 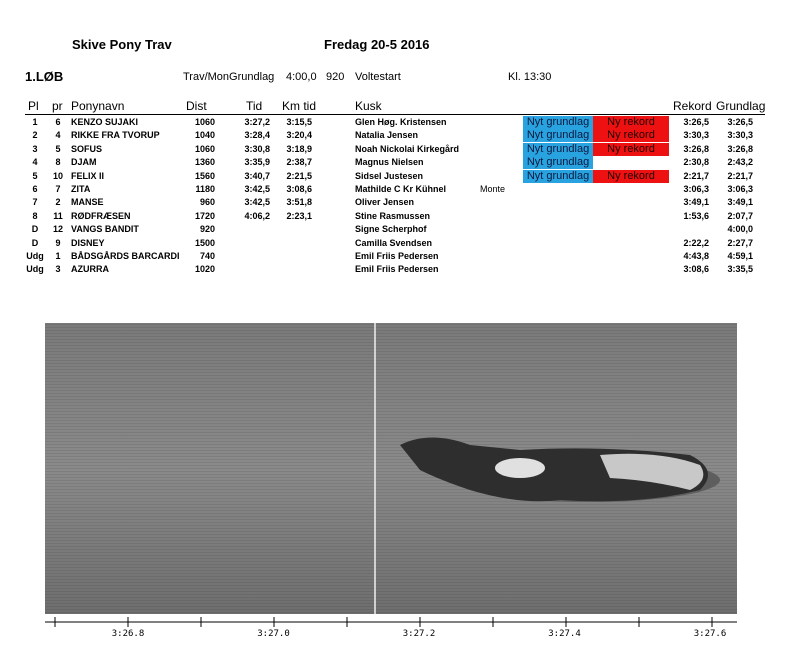 I want to click on cell-name: BÅDSGÅRDS BARCARDI, so click(x=125, y=256).